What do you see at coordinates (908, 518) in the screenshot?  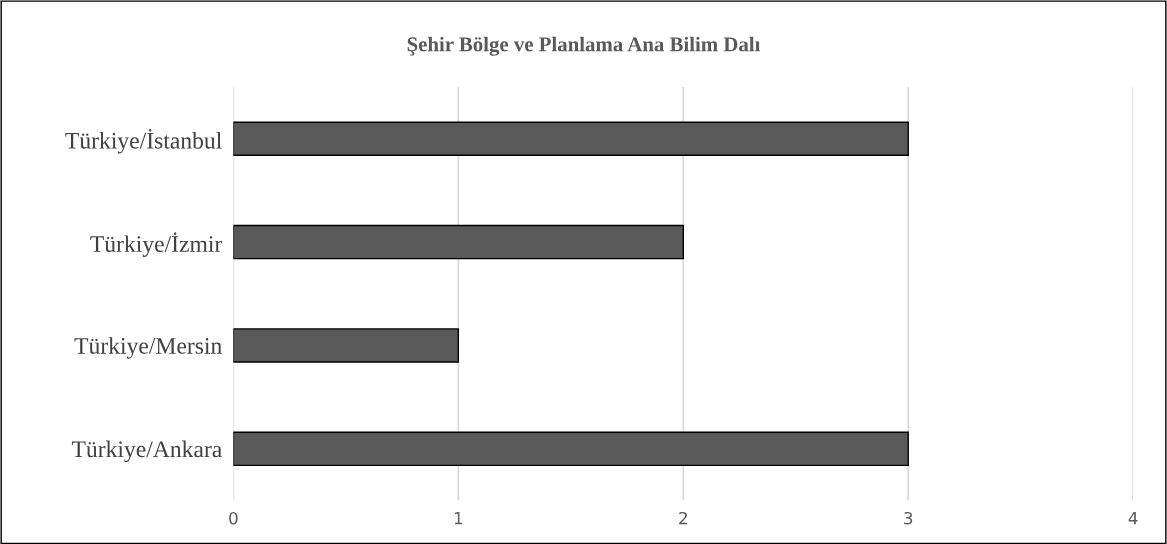 I see `x-tick-label: 3` at bounding box center [908, 518].